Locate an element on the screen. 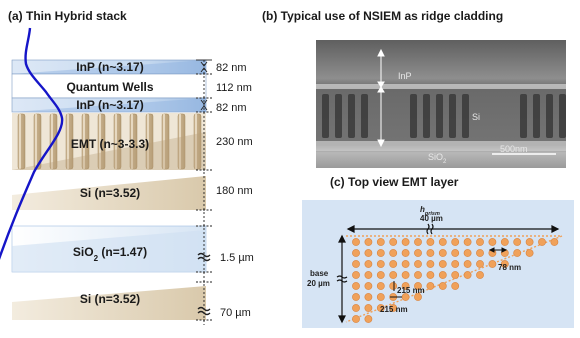  prism-outline is located at coordinates (454, 279).